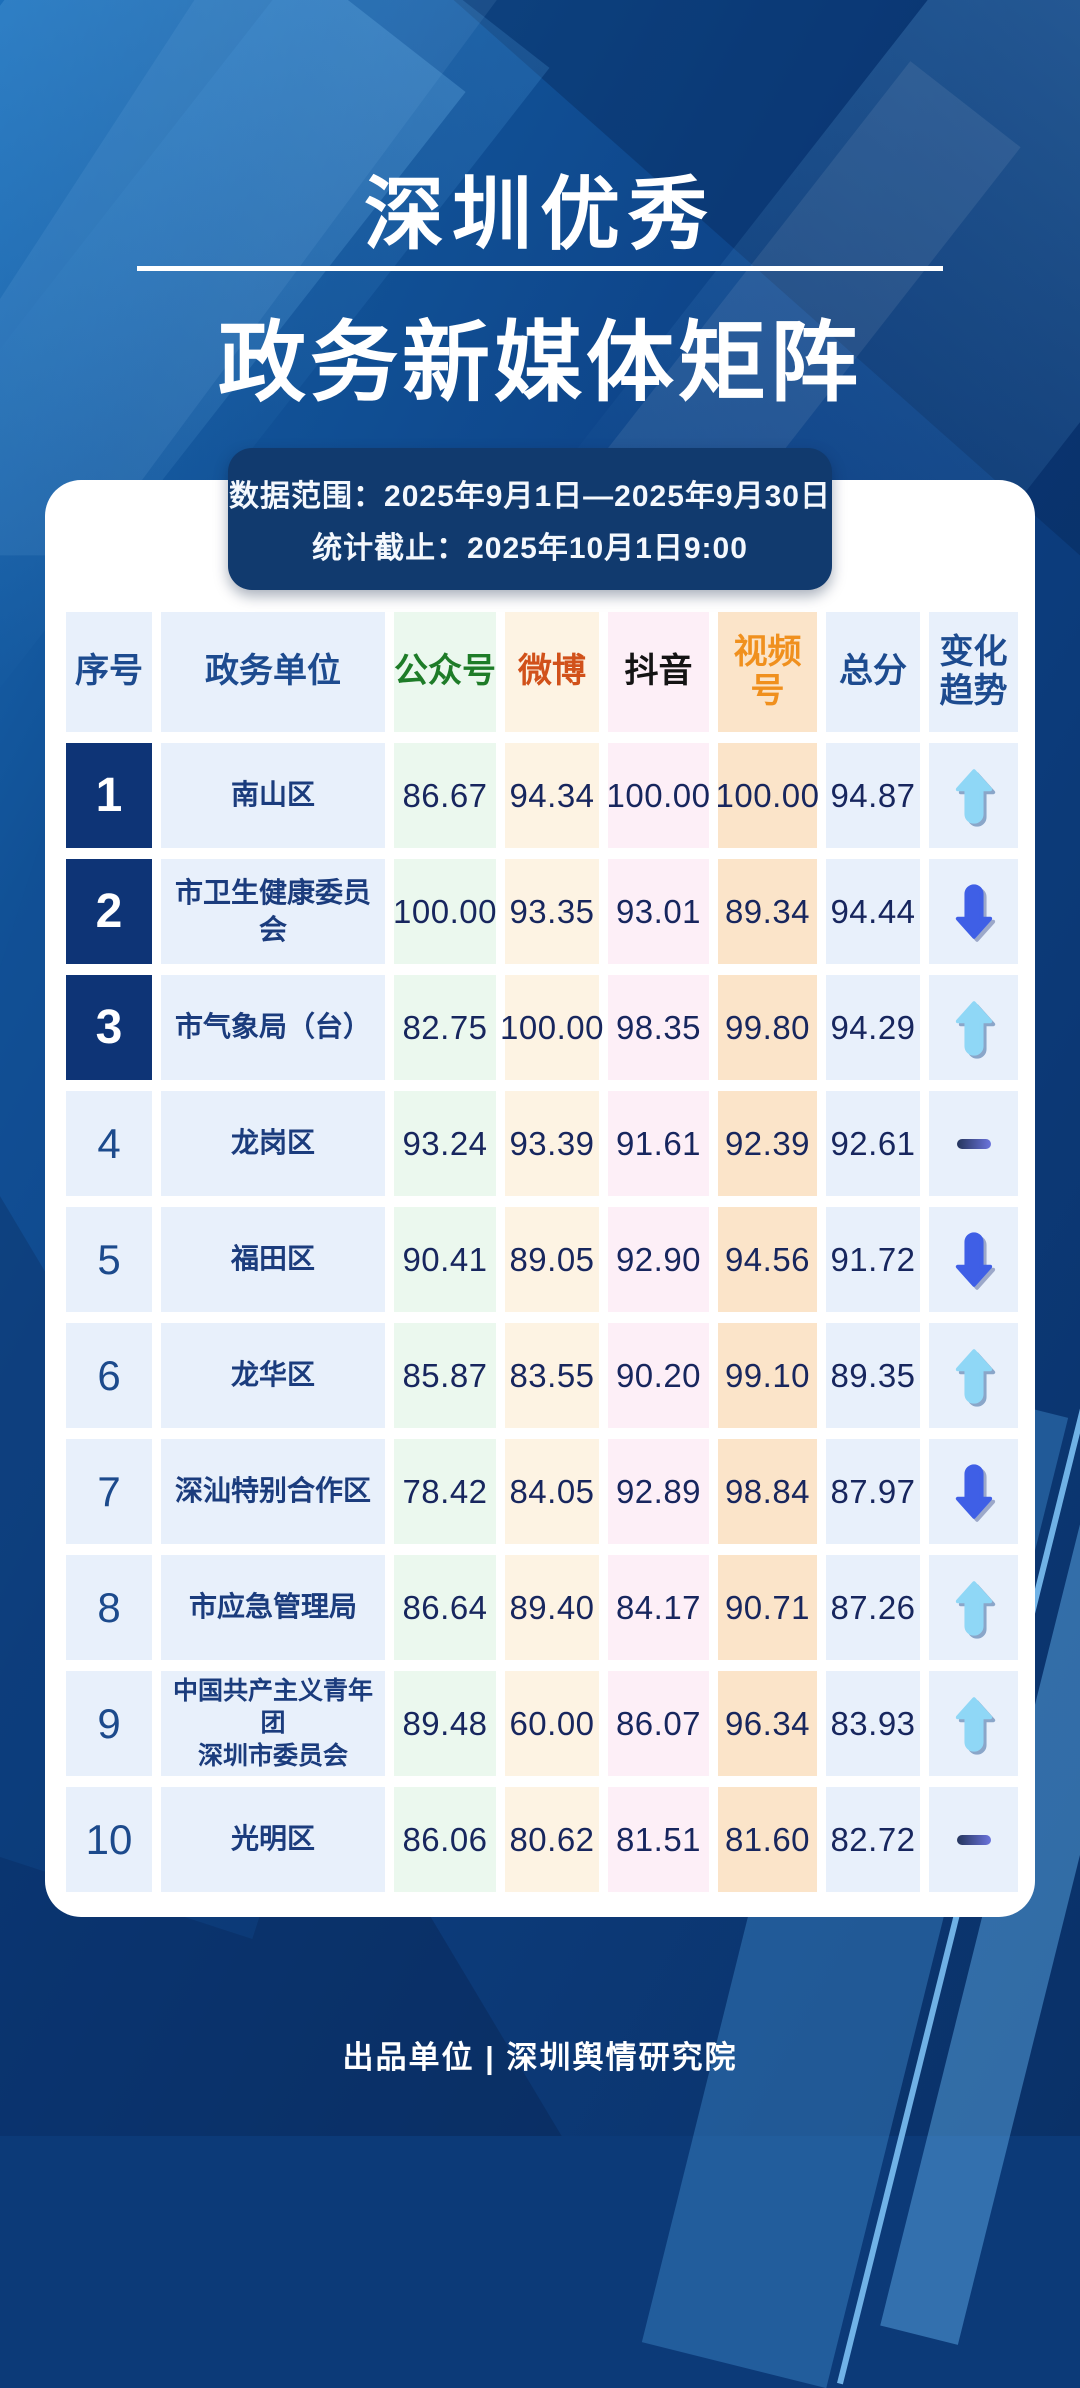  I want to click on header-shipinhao: 视频号, so click(767, 672).